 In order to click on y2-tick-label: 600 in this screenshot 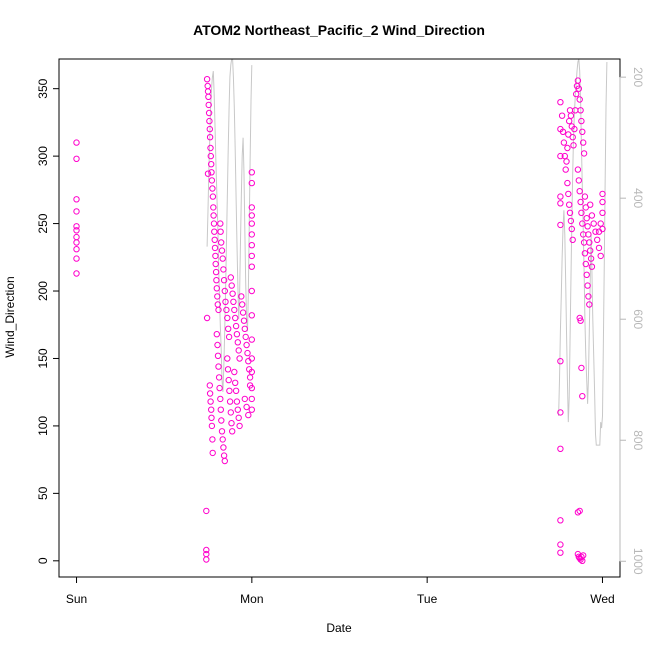, I will do `click(638, 319)`.